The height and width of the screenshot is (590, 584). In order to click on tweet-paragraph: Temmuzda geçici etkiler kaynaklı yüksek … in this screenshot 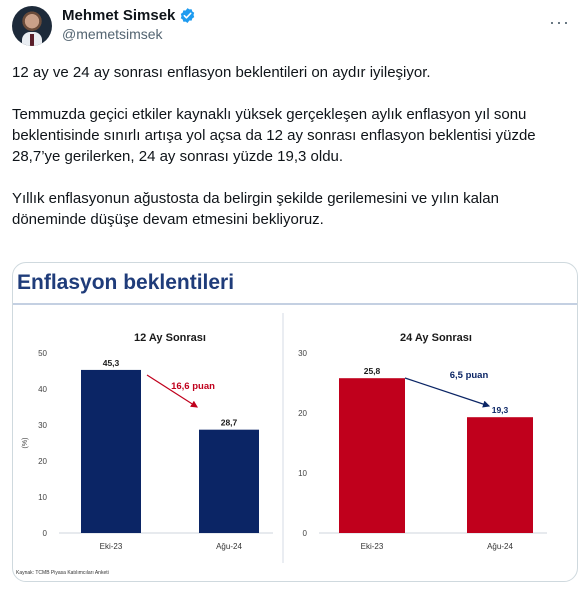, I will do `click(274, 135)`.